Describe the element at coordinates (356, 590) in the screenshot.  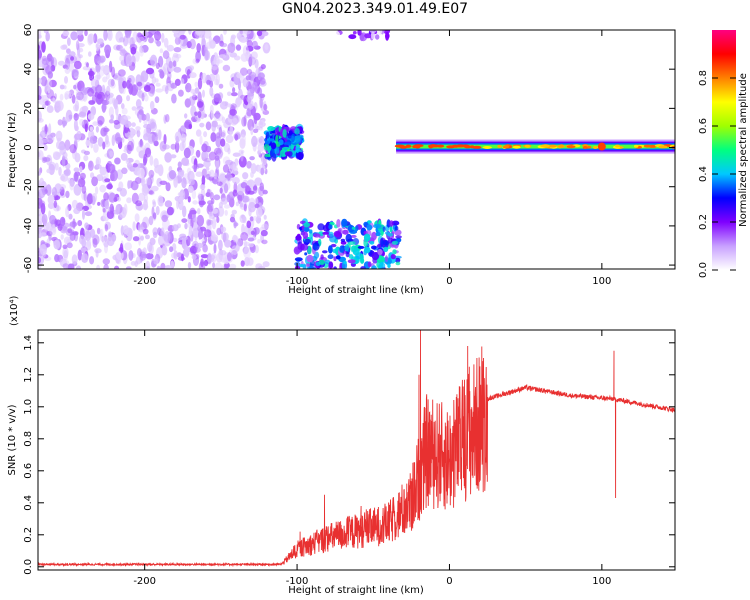
I see `snr-xlabel: Height of straight line (km)` at that location.